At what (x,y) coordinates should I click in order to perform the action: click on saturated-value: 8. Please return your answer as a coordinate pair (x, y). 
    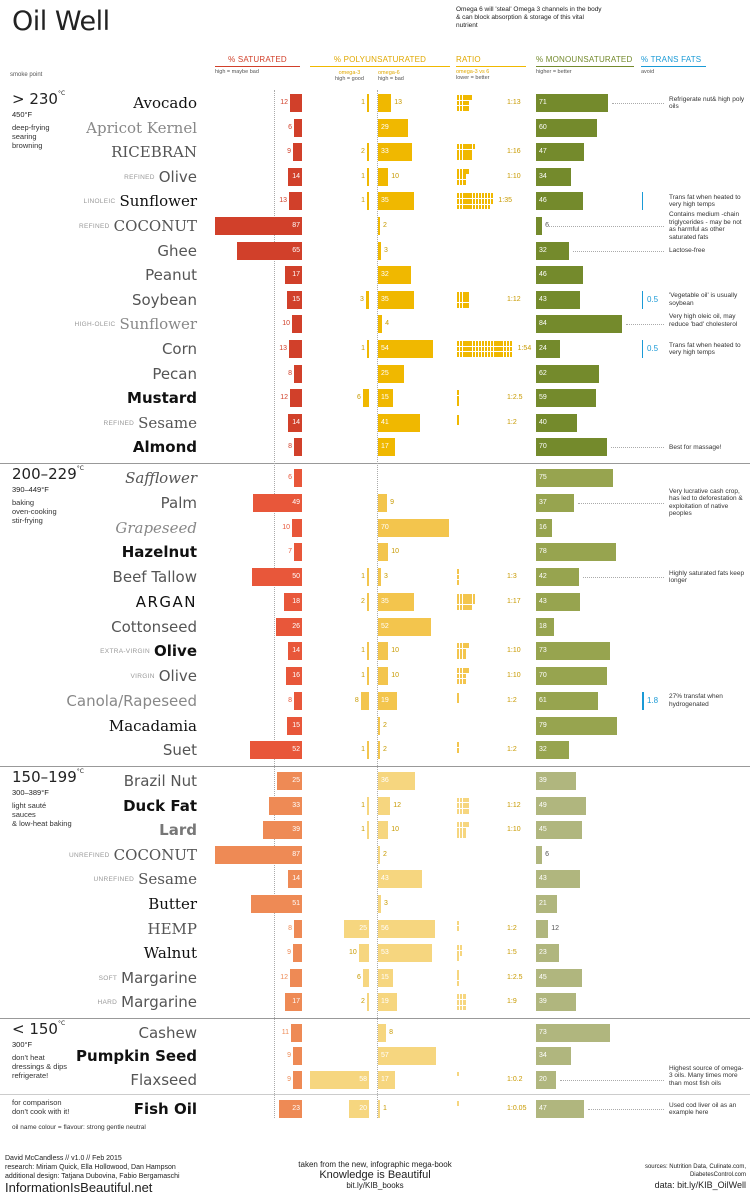
    Looking at the image, I should click on (290, 928).